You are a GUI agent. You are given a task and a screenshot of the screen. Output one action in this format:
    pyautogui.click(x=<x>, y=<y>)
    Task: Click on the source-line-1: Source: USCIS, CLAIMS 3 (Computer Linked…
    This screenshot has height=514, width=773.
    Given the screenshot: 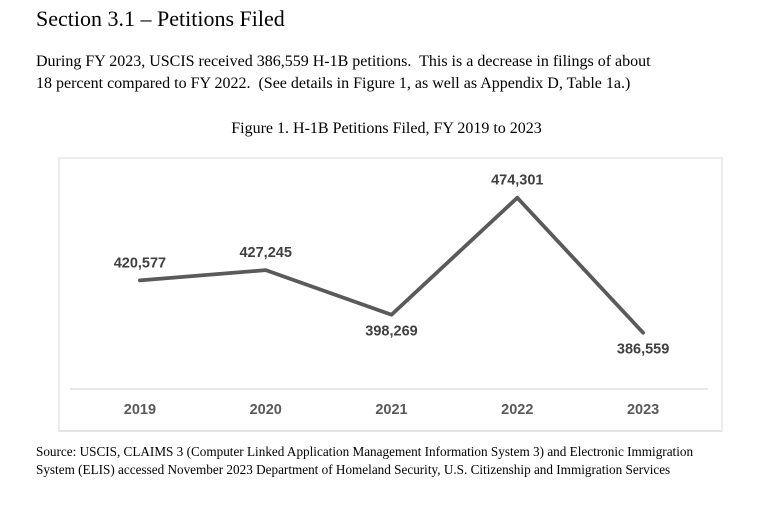 What is the action you would take?
    pyautogui.click(x=365, y=451)
    